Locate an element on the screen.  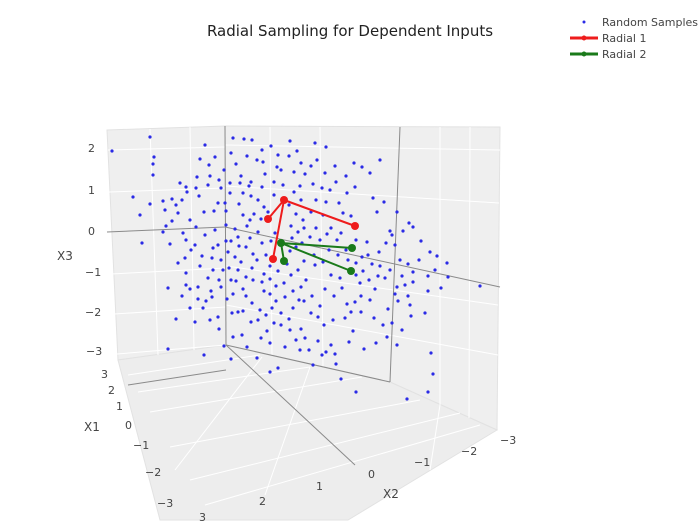
tick-label: 2 is located at coordinates (91, 148).